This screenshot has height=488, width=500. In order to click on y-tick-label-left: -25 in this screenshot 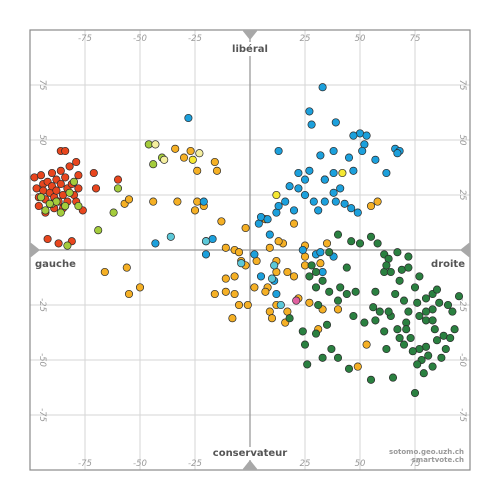, I will do `click(42, 305)`.